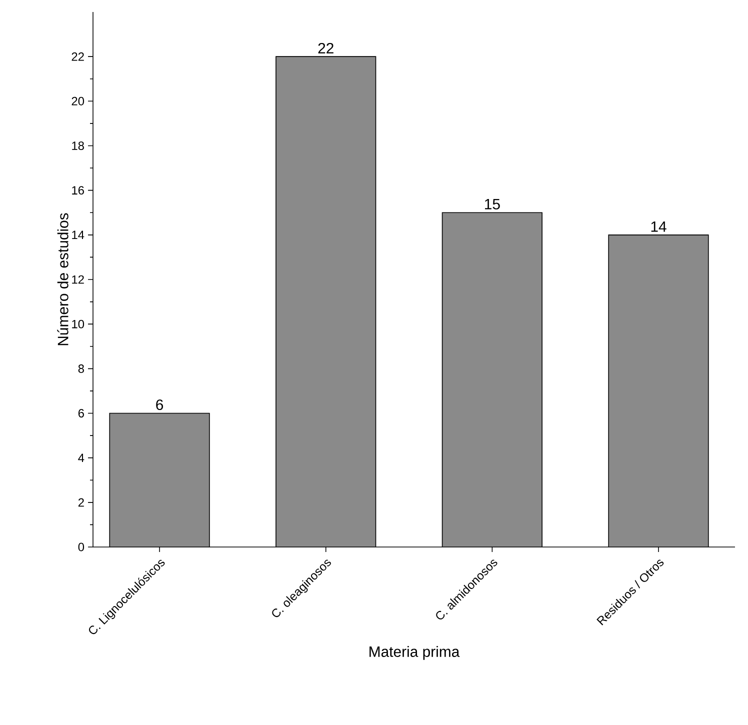  I want to click on y-tick-label: 8, so click(81, 368).